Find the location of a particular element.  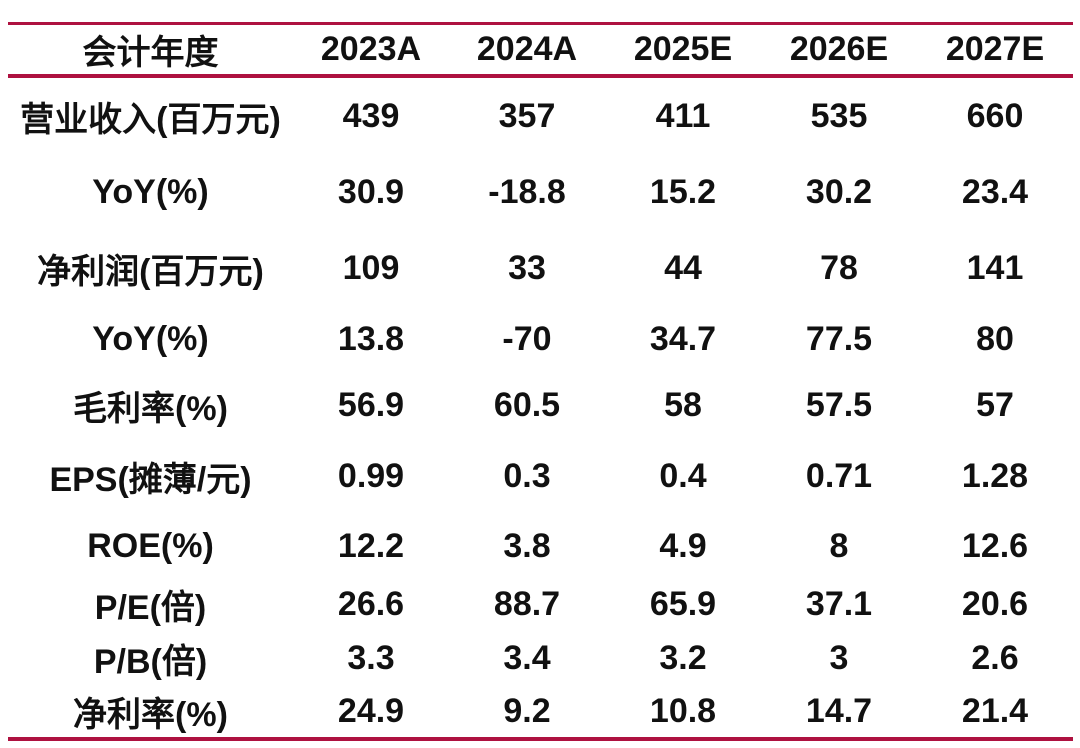

cell: 56.9 is located at coordinates (371, 404).